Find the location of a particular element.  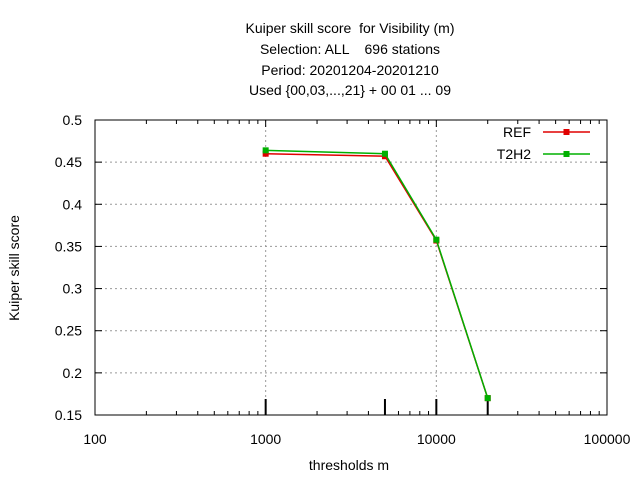

y-tick-label: 0.15 is located at coordinates (68, 415).